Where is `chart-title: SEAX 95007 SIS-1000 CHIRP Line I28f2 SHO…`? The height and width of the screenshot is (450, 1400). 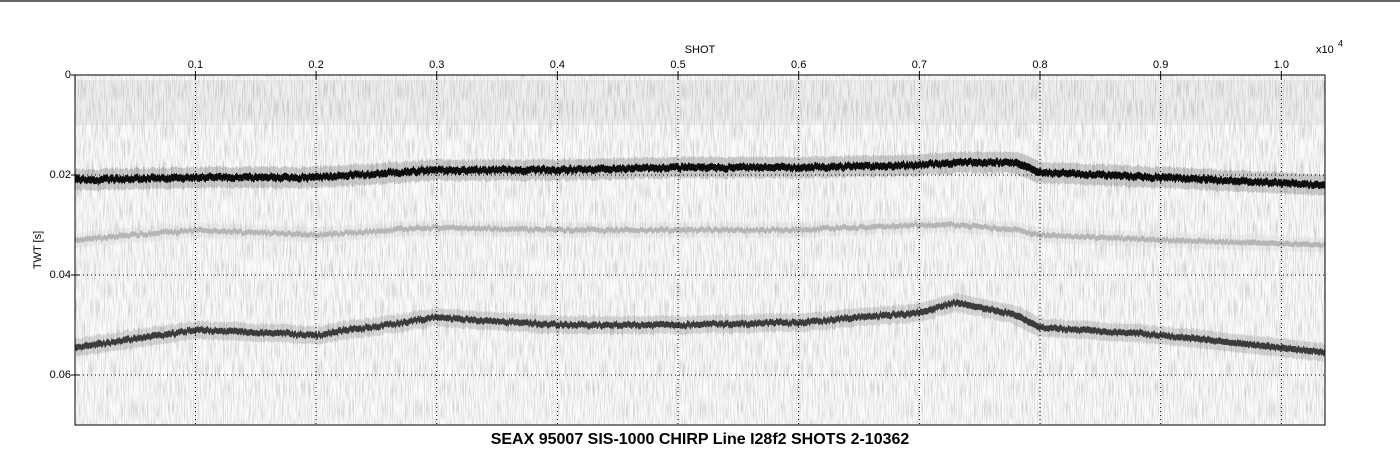
chart-title: SEAX 95007 SIS-1000 CHIRP Line I28f2 SHO… is located at coordinates (700, 439).